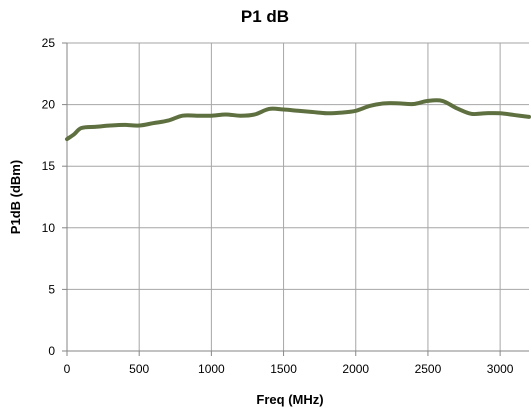 The width and height of the screenshot is (531, 413). I want to click on y-axis-title: P1dB (dBm), so click(15, 197).